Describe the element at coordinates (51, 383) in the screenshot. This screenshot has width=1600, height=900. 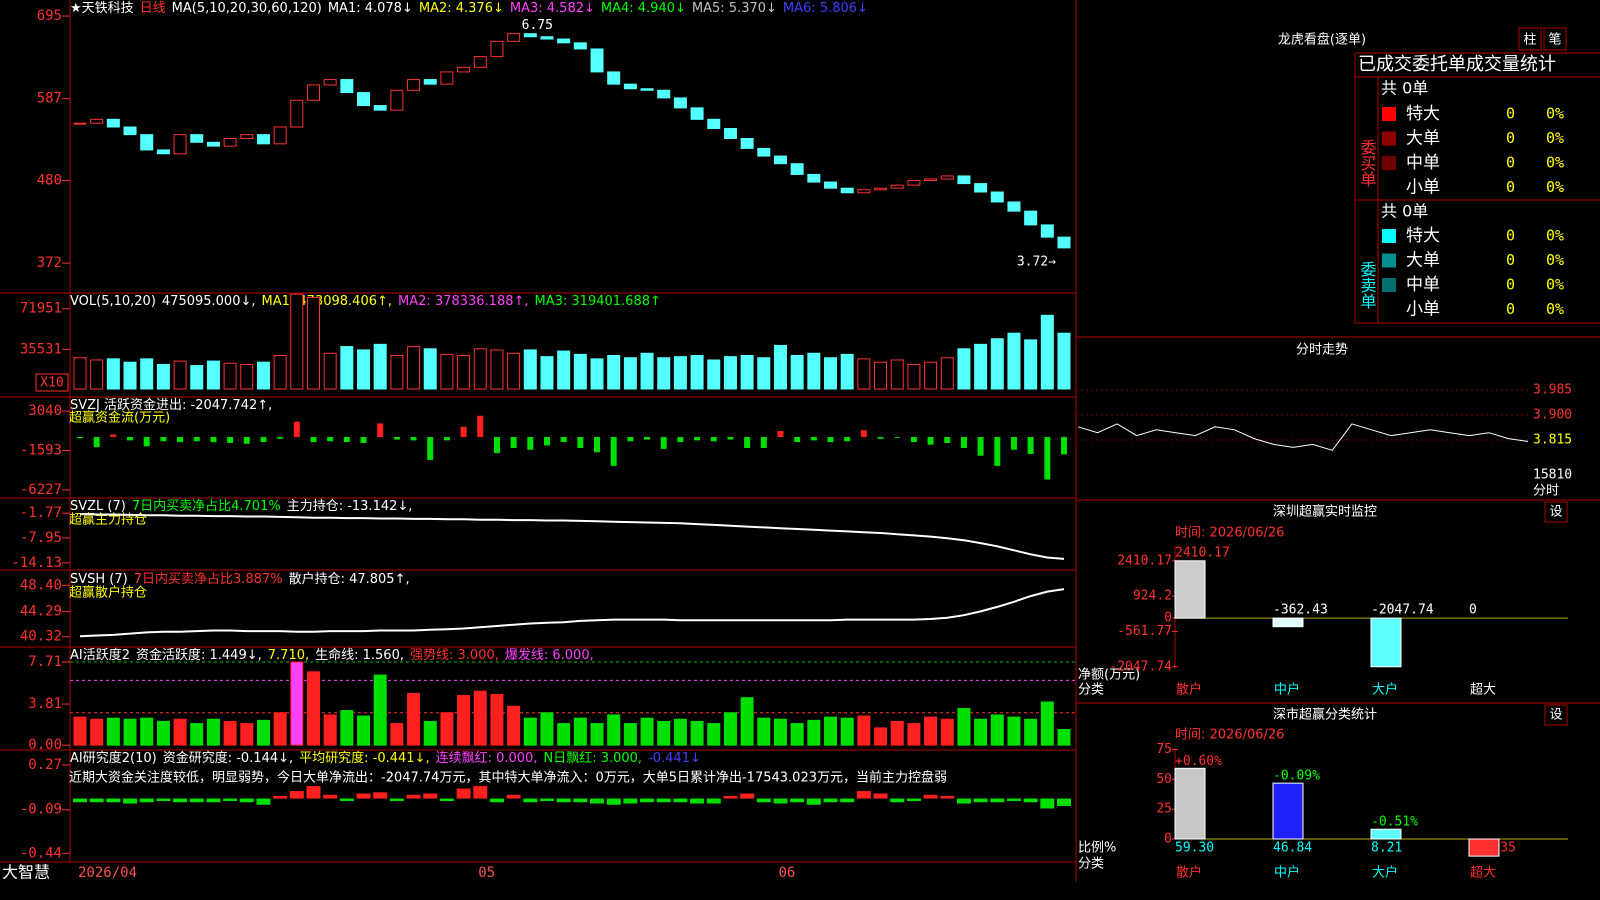
I see `unit-label: X10` at that location.